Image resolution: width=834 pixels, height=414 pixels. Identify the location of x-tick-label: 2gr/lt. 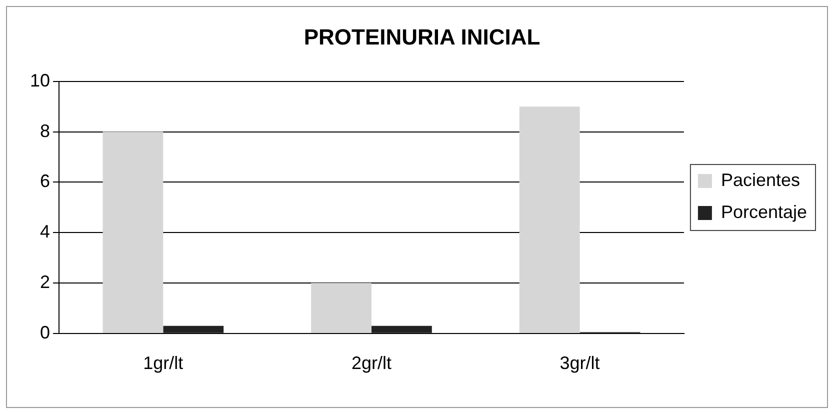
(371, 363).